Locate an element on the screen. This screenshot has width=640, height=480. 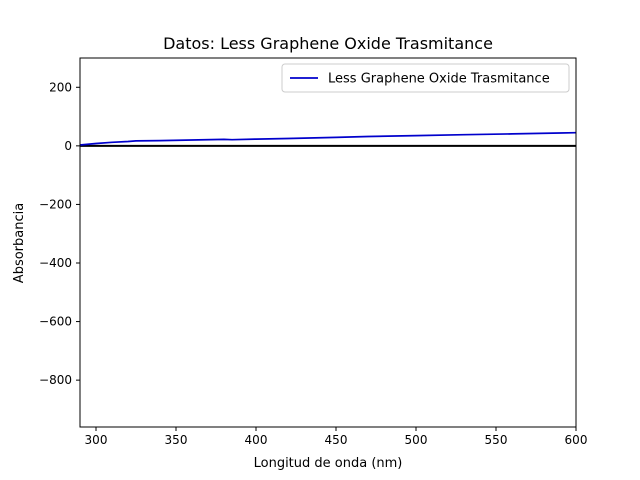
y-tick-label: −800 is located at coordinates (55, 380).